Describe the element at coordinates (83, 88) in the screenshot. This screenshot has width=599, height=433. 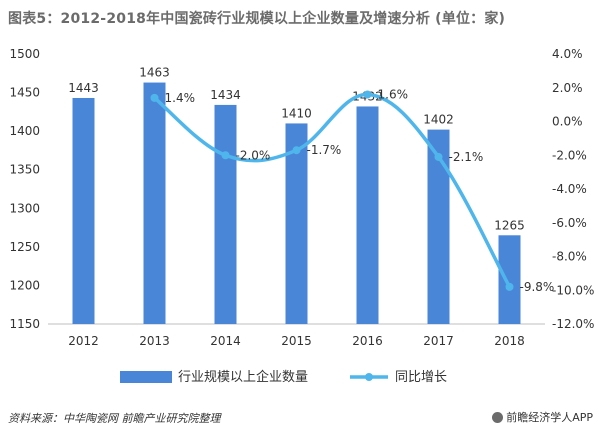
I see `bar-data-label: 1443` at that location.